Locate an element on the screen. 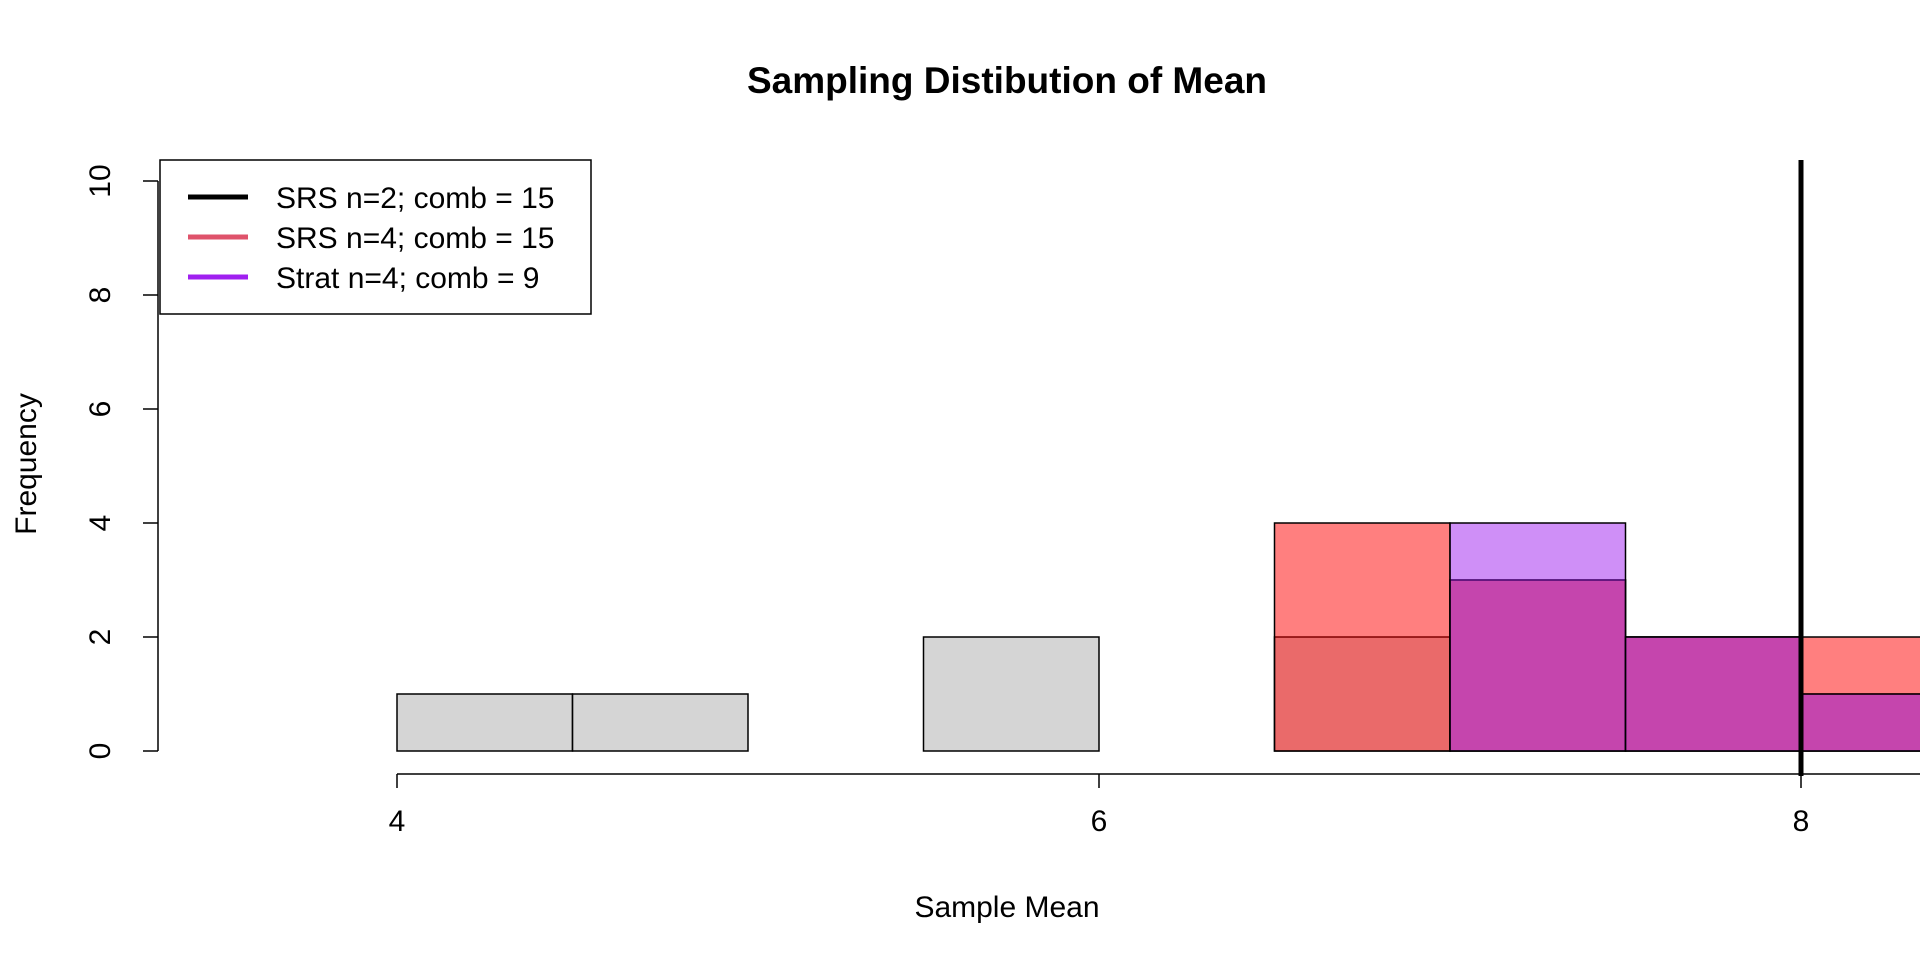  bar-series0-bin0 is located at coordinates (485, 722).